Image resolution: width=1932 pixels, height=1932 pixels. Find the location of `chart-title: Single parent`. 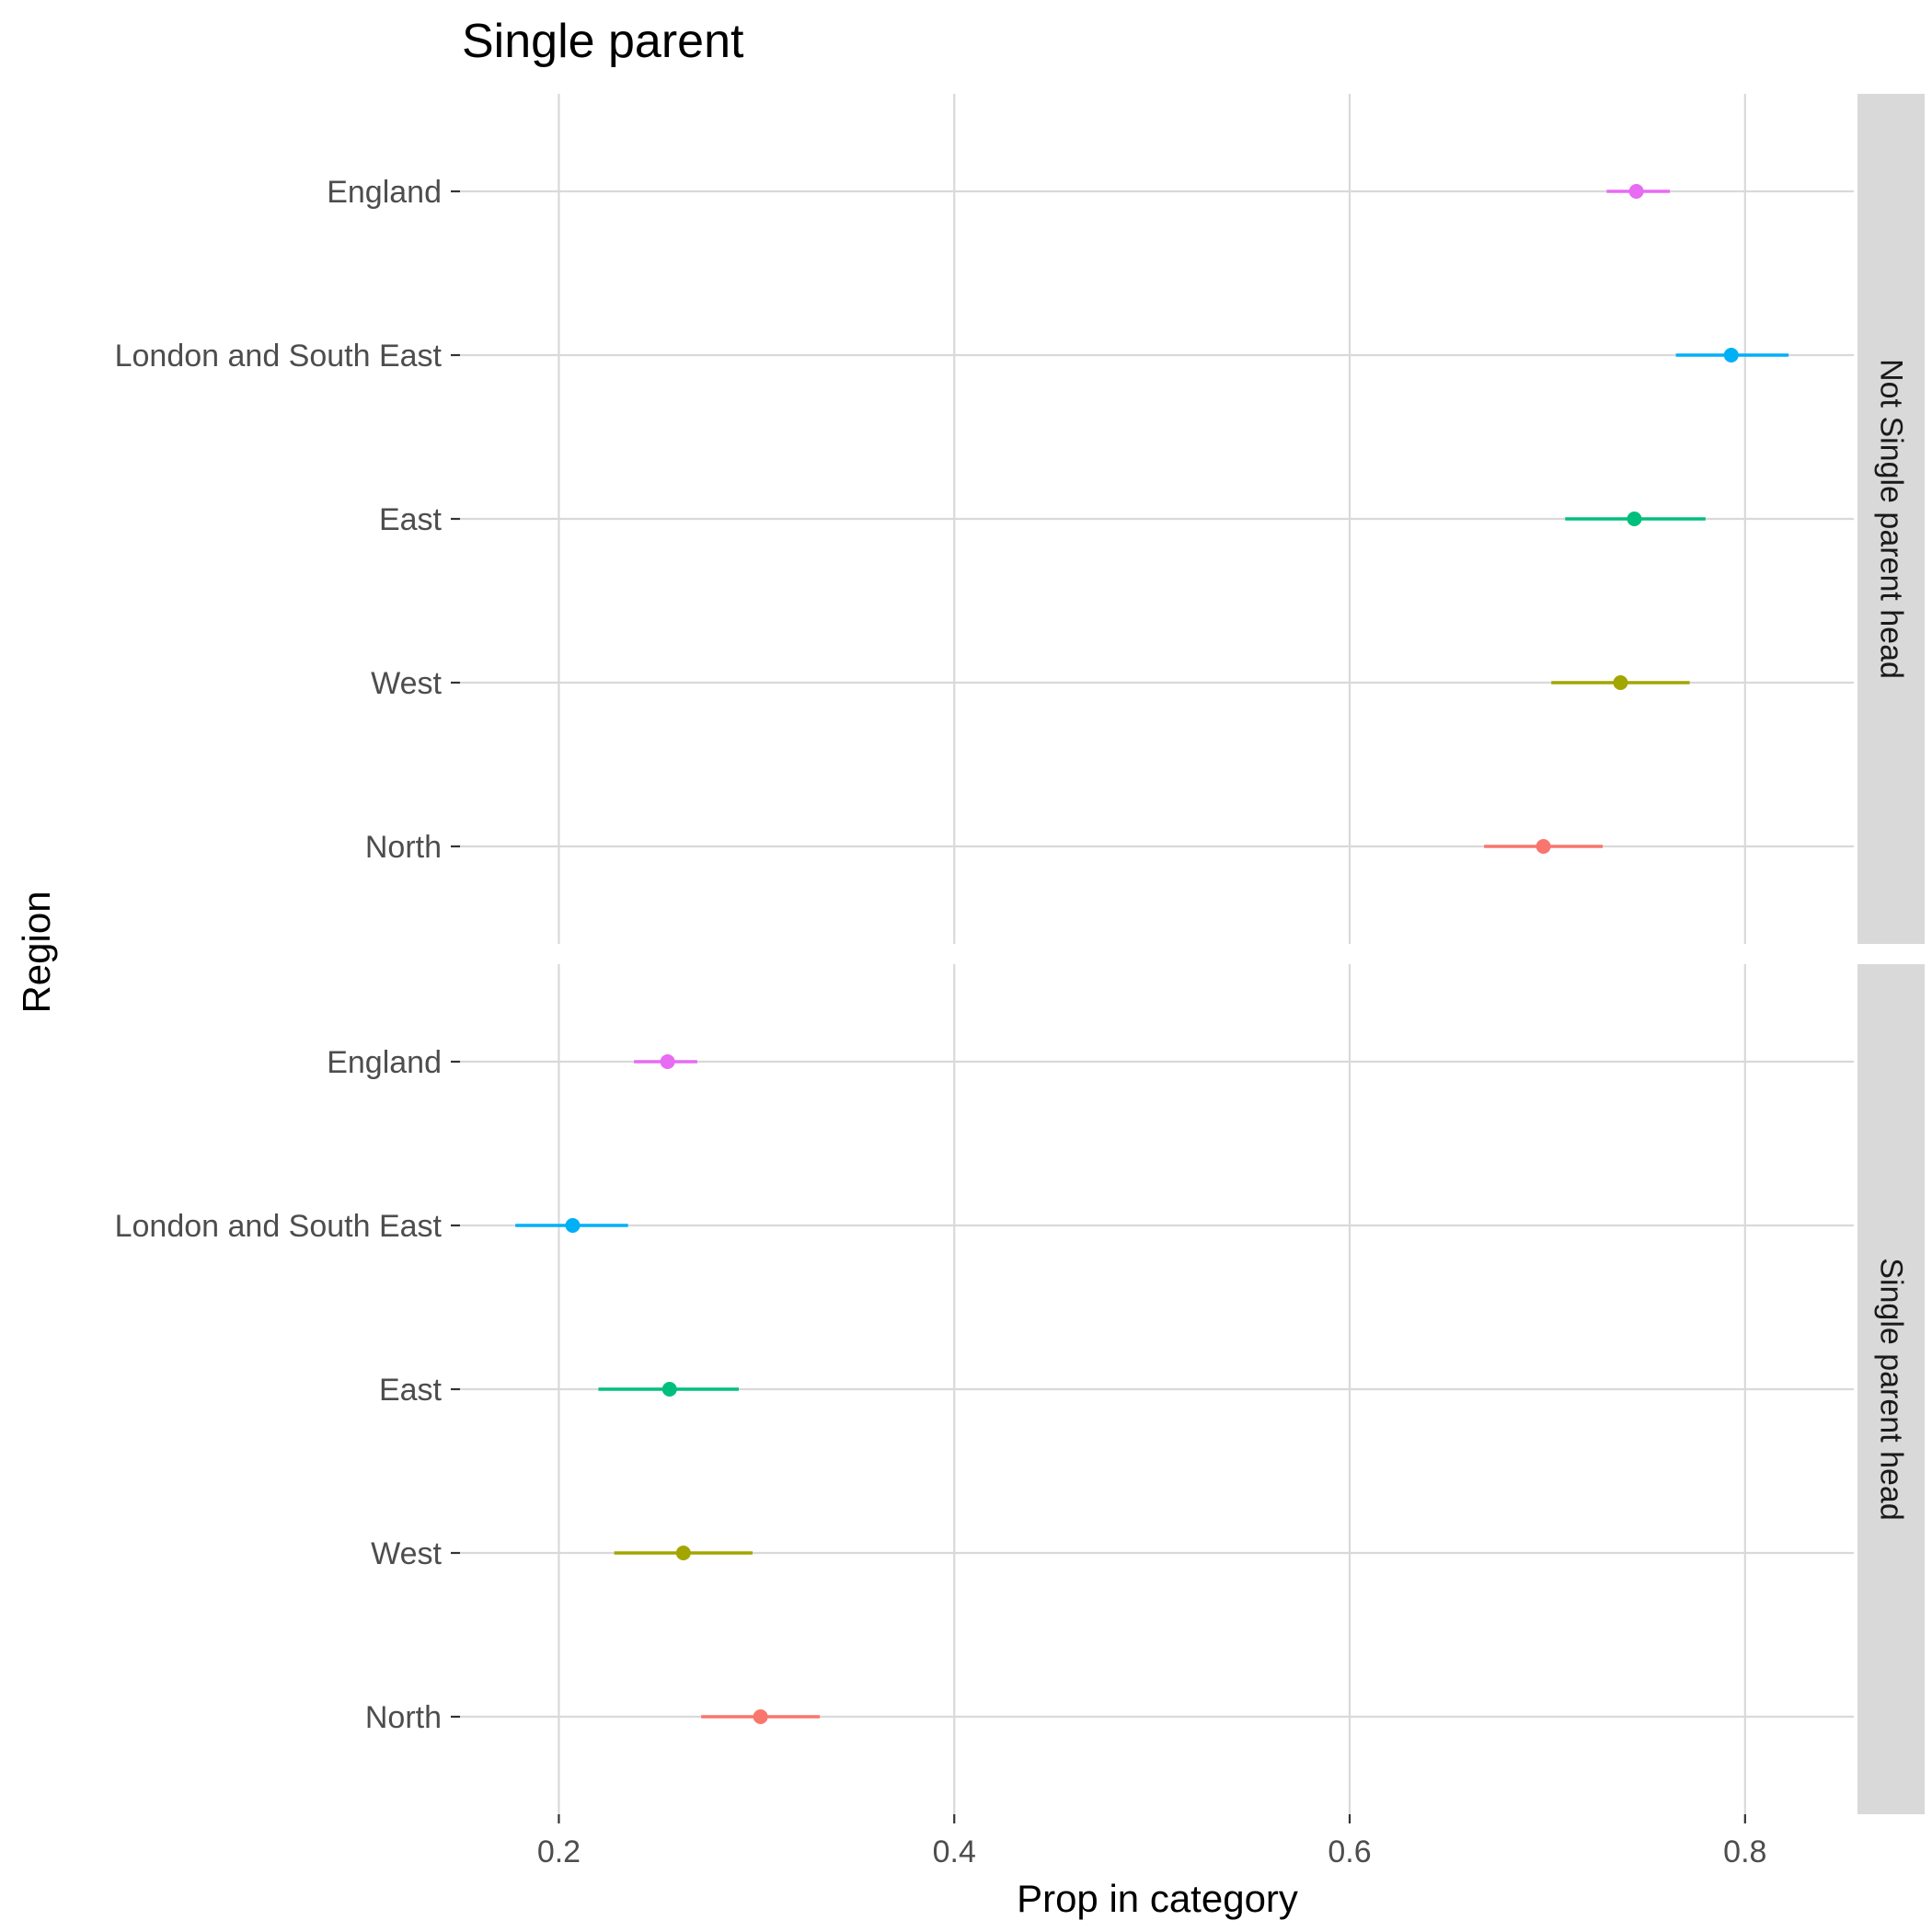

chart-title: Single parent is located at coordinates (603, 41).